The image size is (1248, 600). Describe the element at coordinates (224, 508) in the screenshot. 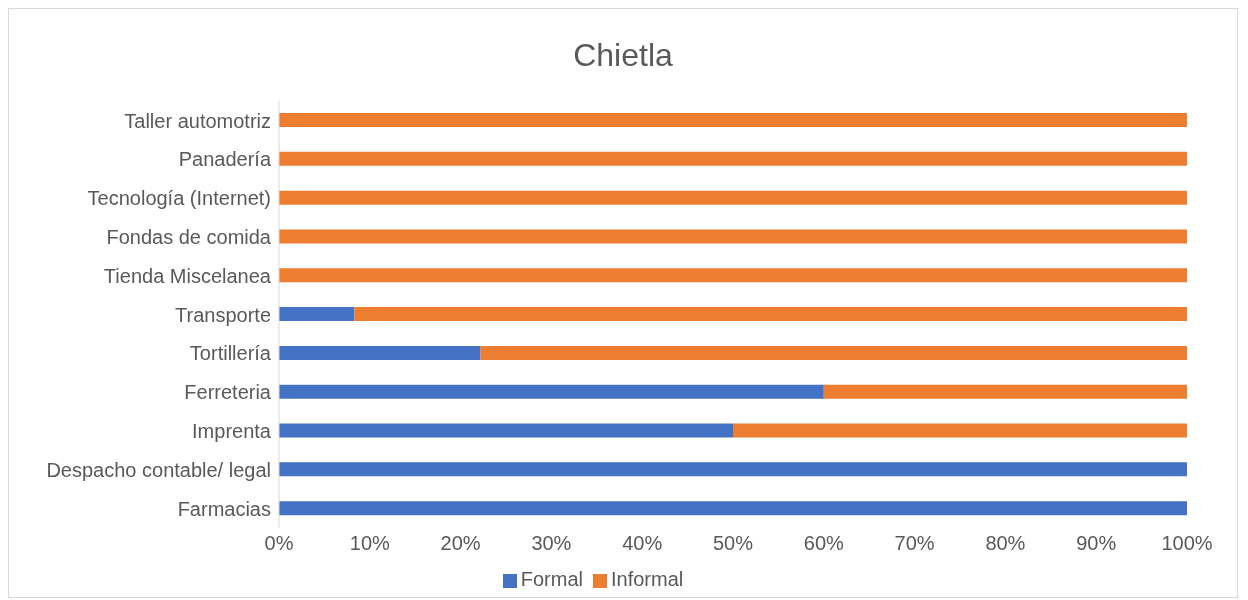

I see `y-tick-label: Farmacias` at that location.